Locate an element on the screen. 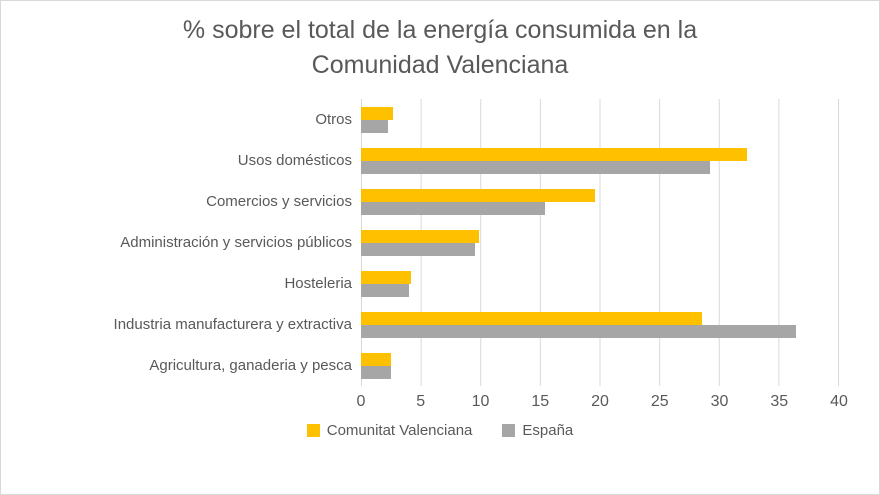 This screenshot has width=880, height=495. legend-item-comunitat-valenciana: Comunitat Valenciana is located at coordinates (389, 430).